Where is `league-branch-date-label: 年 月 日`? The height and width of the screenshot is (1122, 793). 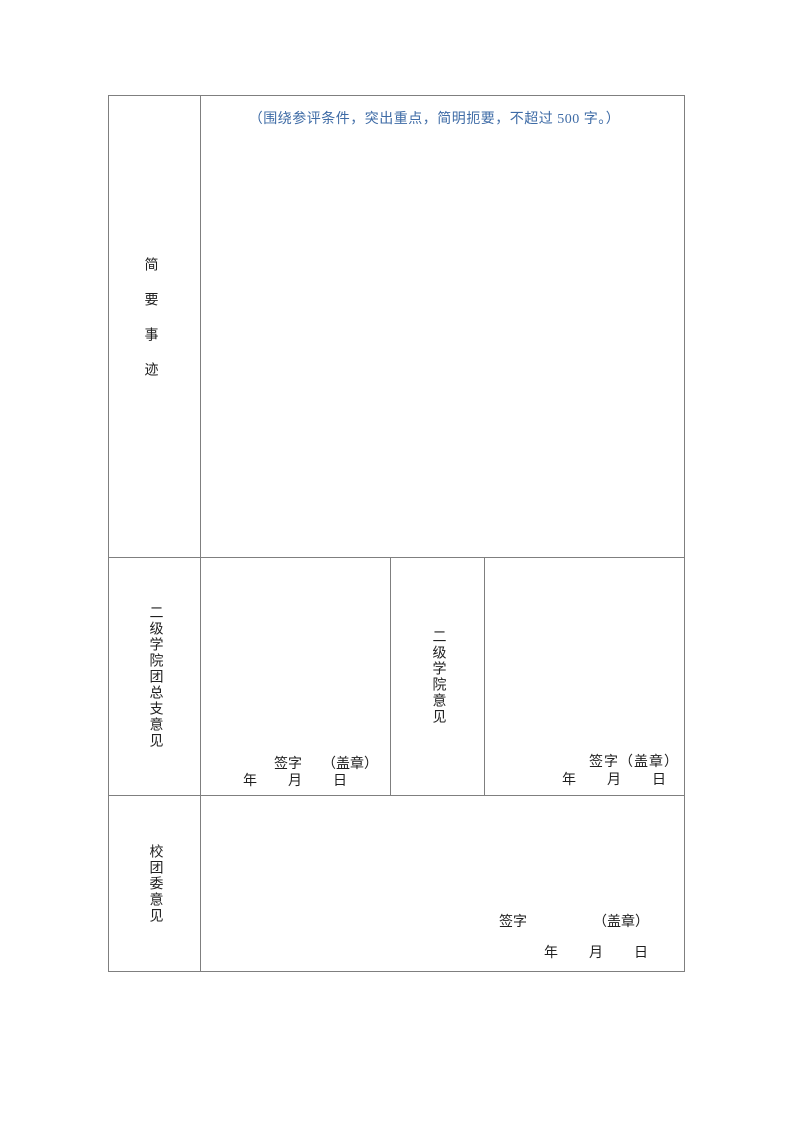 league-branch-date-label: 年 月 日 is located at coordinates (295, 781).